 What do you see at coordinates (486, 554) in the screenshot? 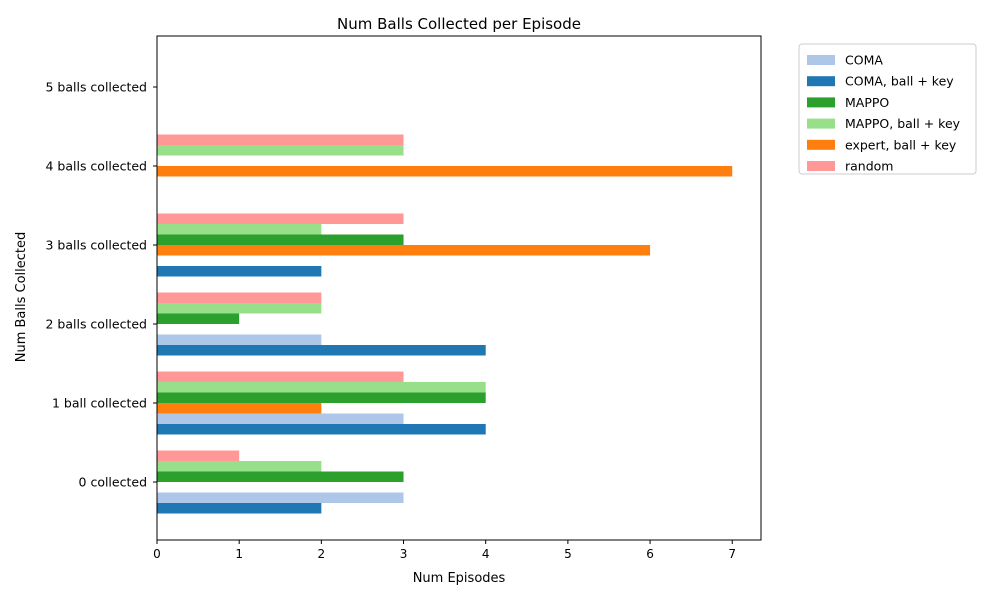
I see `x-tick-label: 4` at bounding box center [486, 554].